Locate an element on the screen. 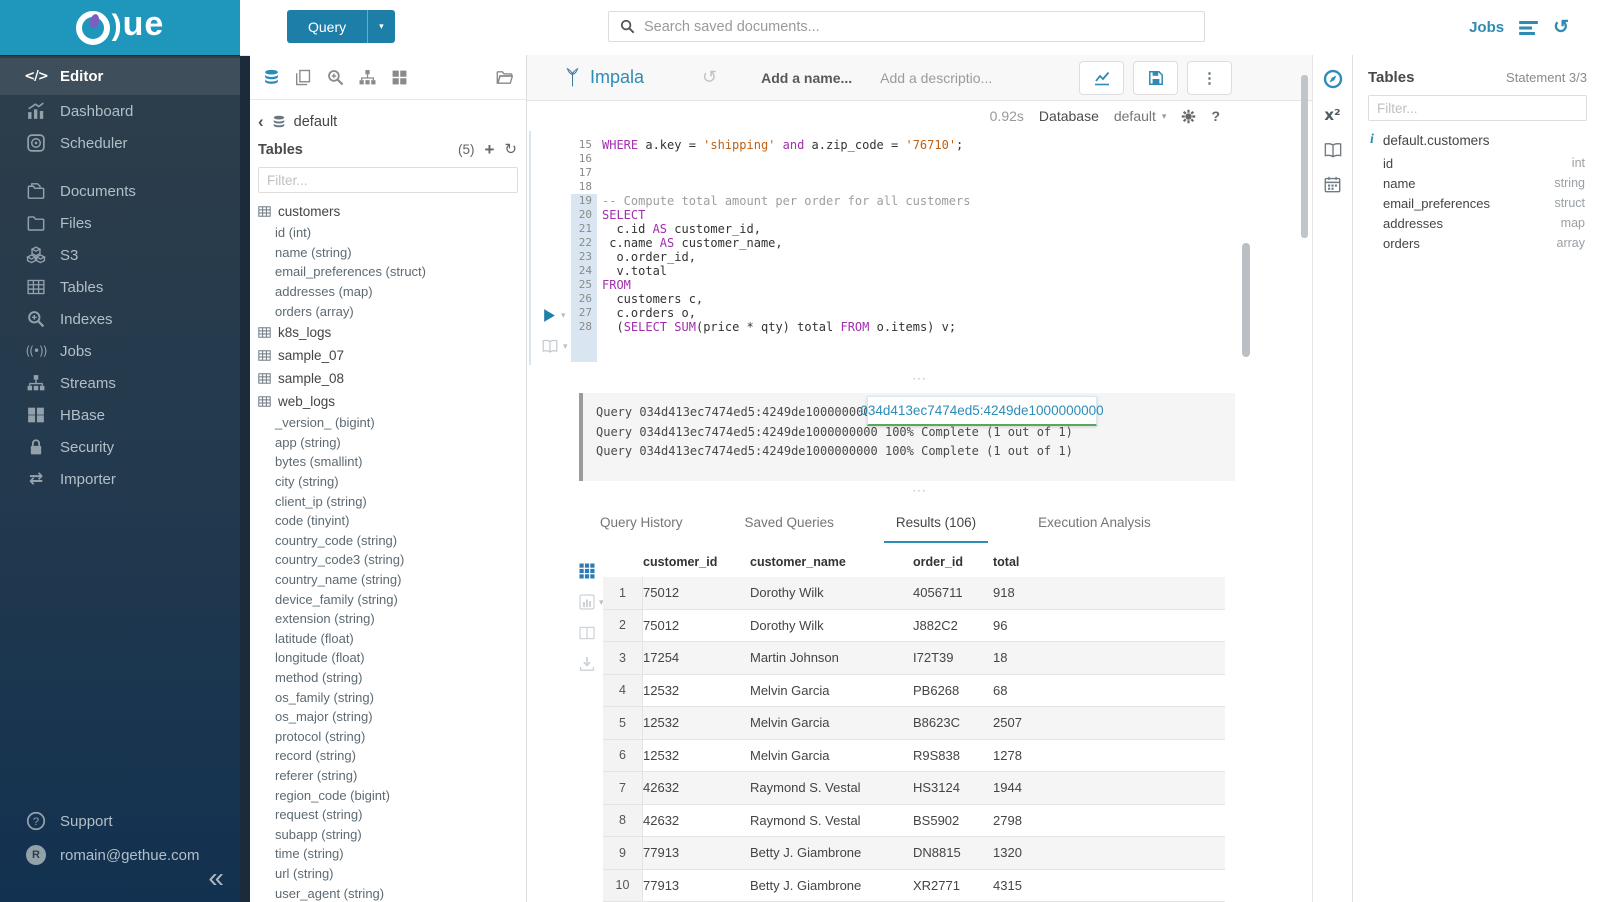 The image size is (1601, 902). new-query-button: Query ▾ is located at coordinates (341, 26).